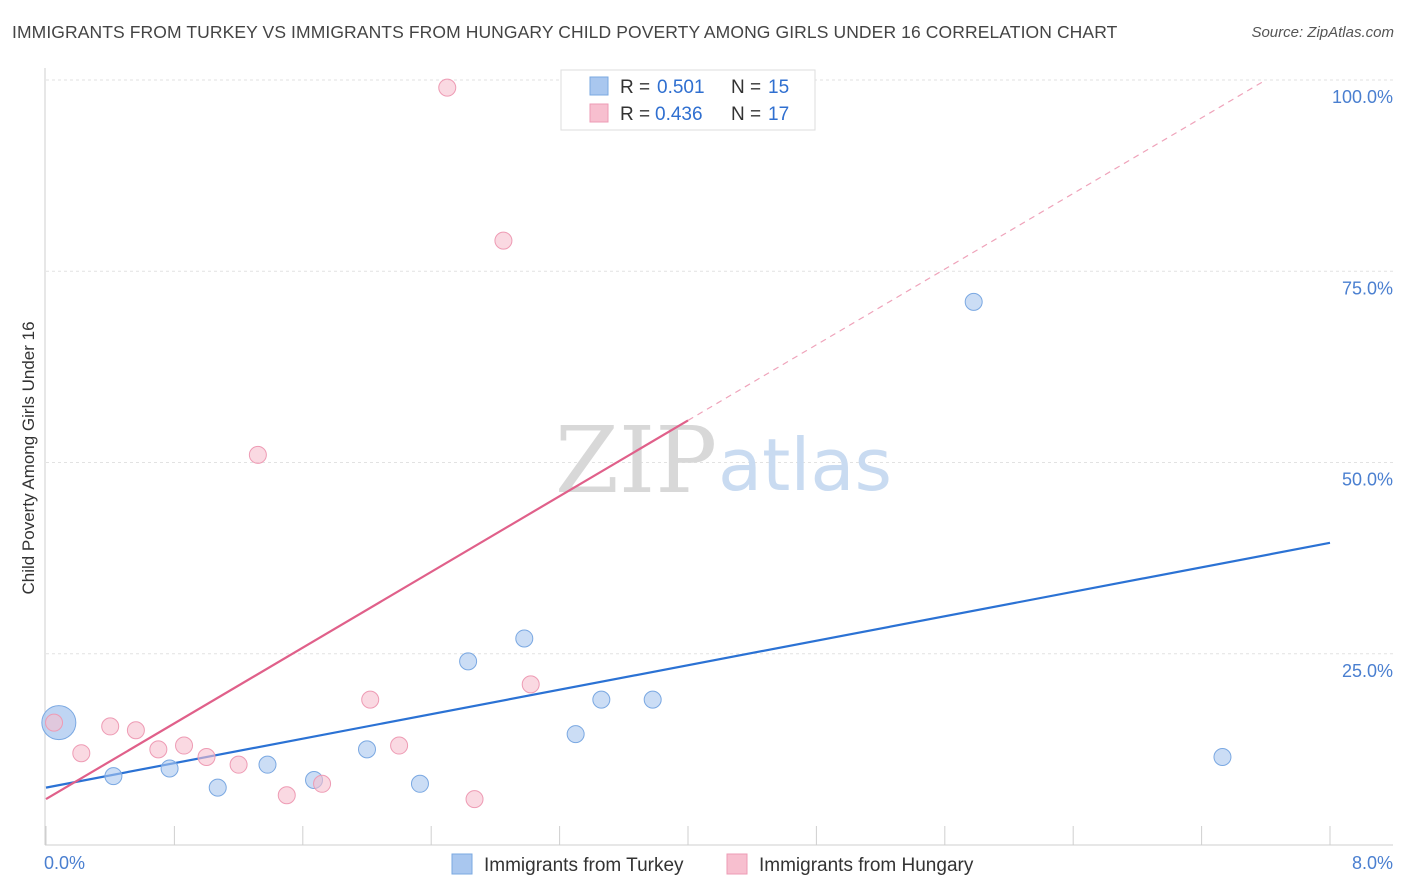 Image resolution: width=1406 pixels, height=892 pixels. Describe the element at coordinates (1322, 32) in the screenshot. I see `source-credit: Source: ZipAtlas.com` at that location.